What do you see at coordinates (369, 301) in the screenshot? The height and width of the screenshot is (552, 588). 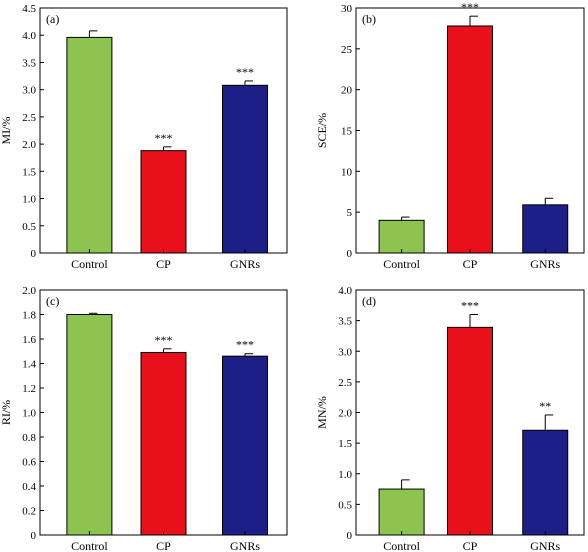 I see `panel-label: (d)` at bounding box center [369, 301].